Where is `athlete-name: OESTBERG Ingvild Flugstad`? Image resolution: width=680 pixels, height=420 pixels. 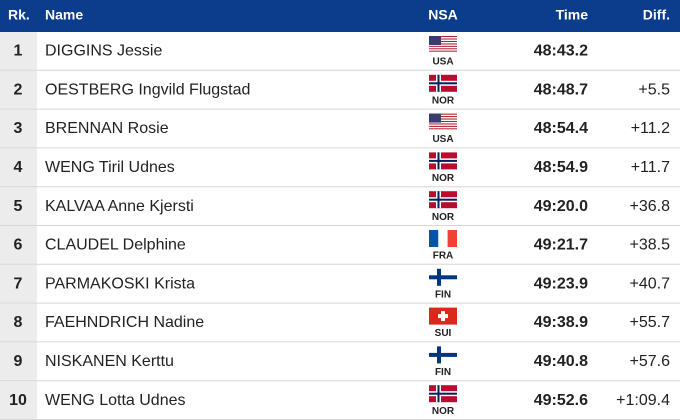
athlete-name: OESTBERG Ingvild Flugstad is located at coordinates (147, 89).